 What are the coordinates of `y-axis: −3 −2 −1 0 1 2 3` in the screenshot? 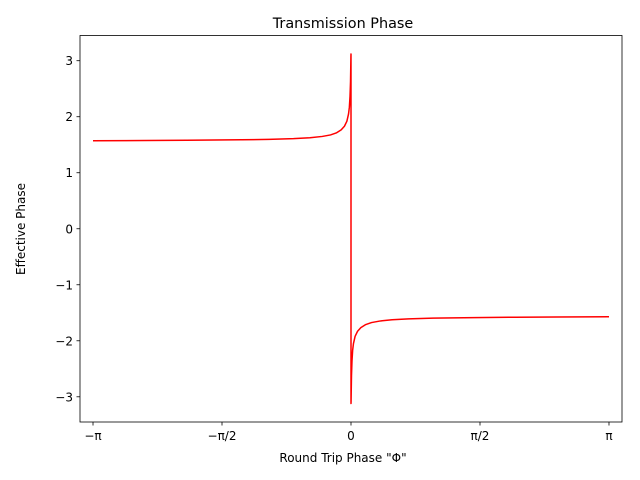 It's located at (67, 229).